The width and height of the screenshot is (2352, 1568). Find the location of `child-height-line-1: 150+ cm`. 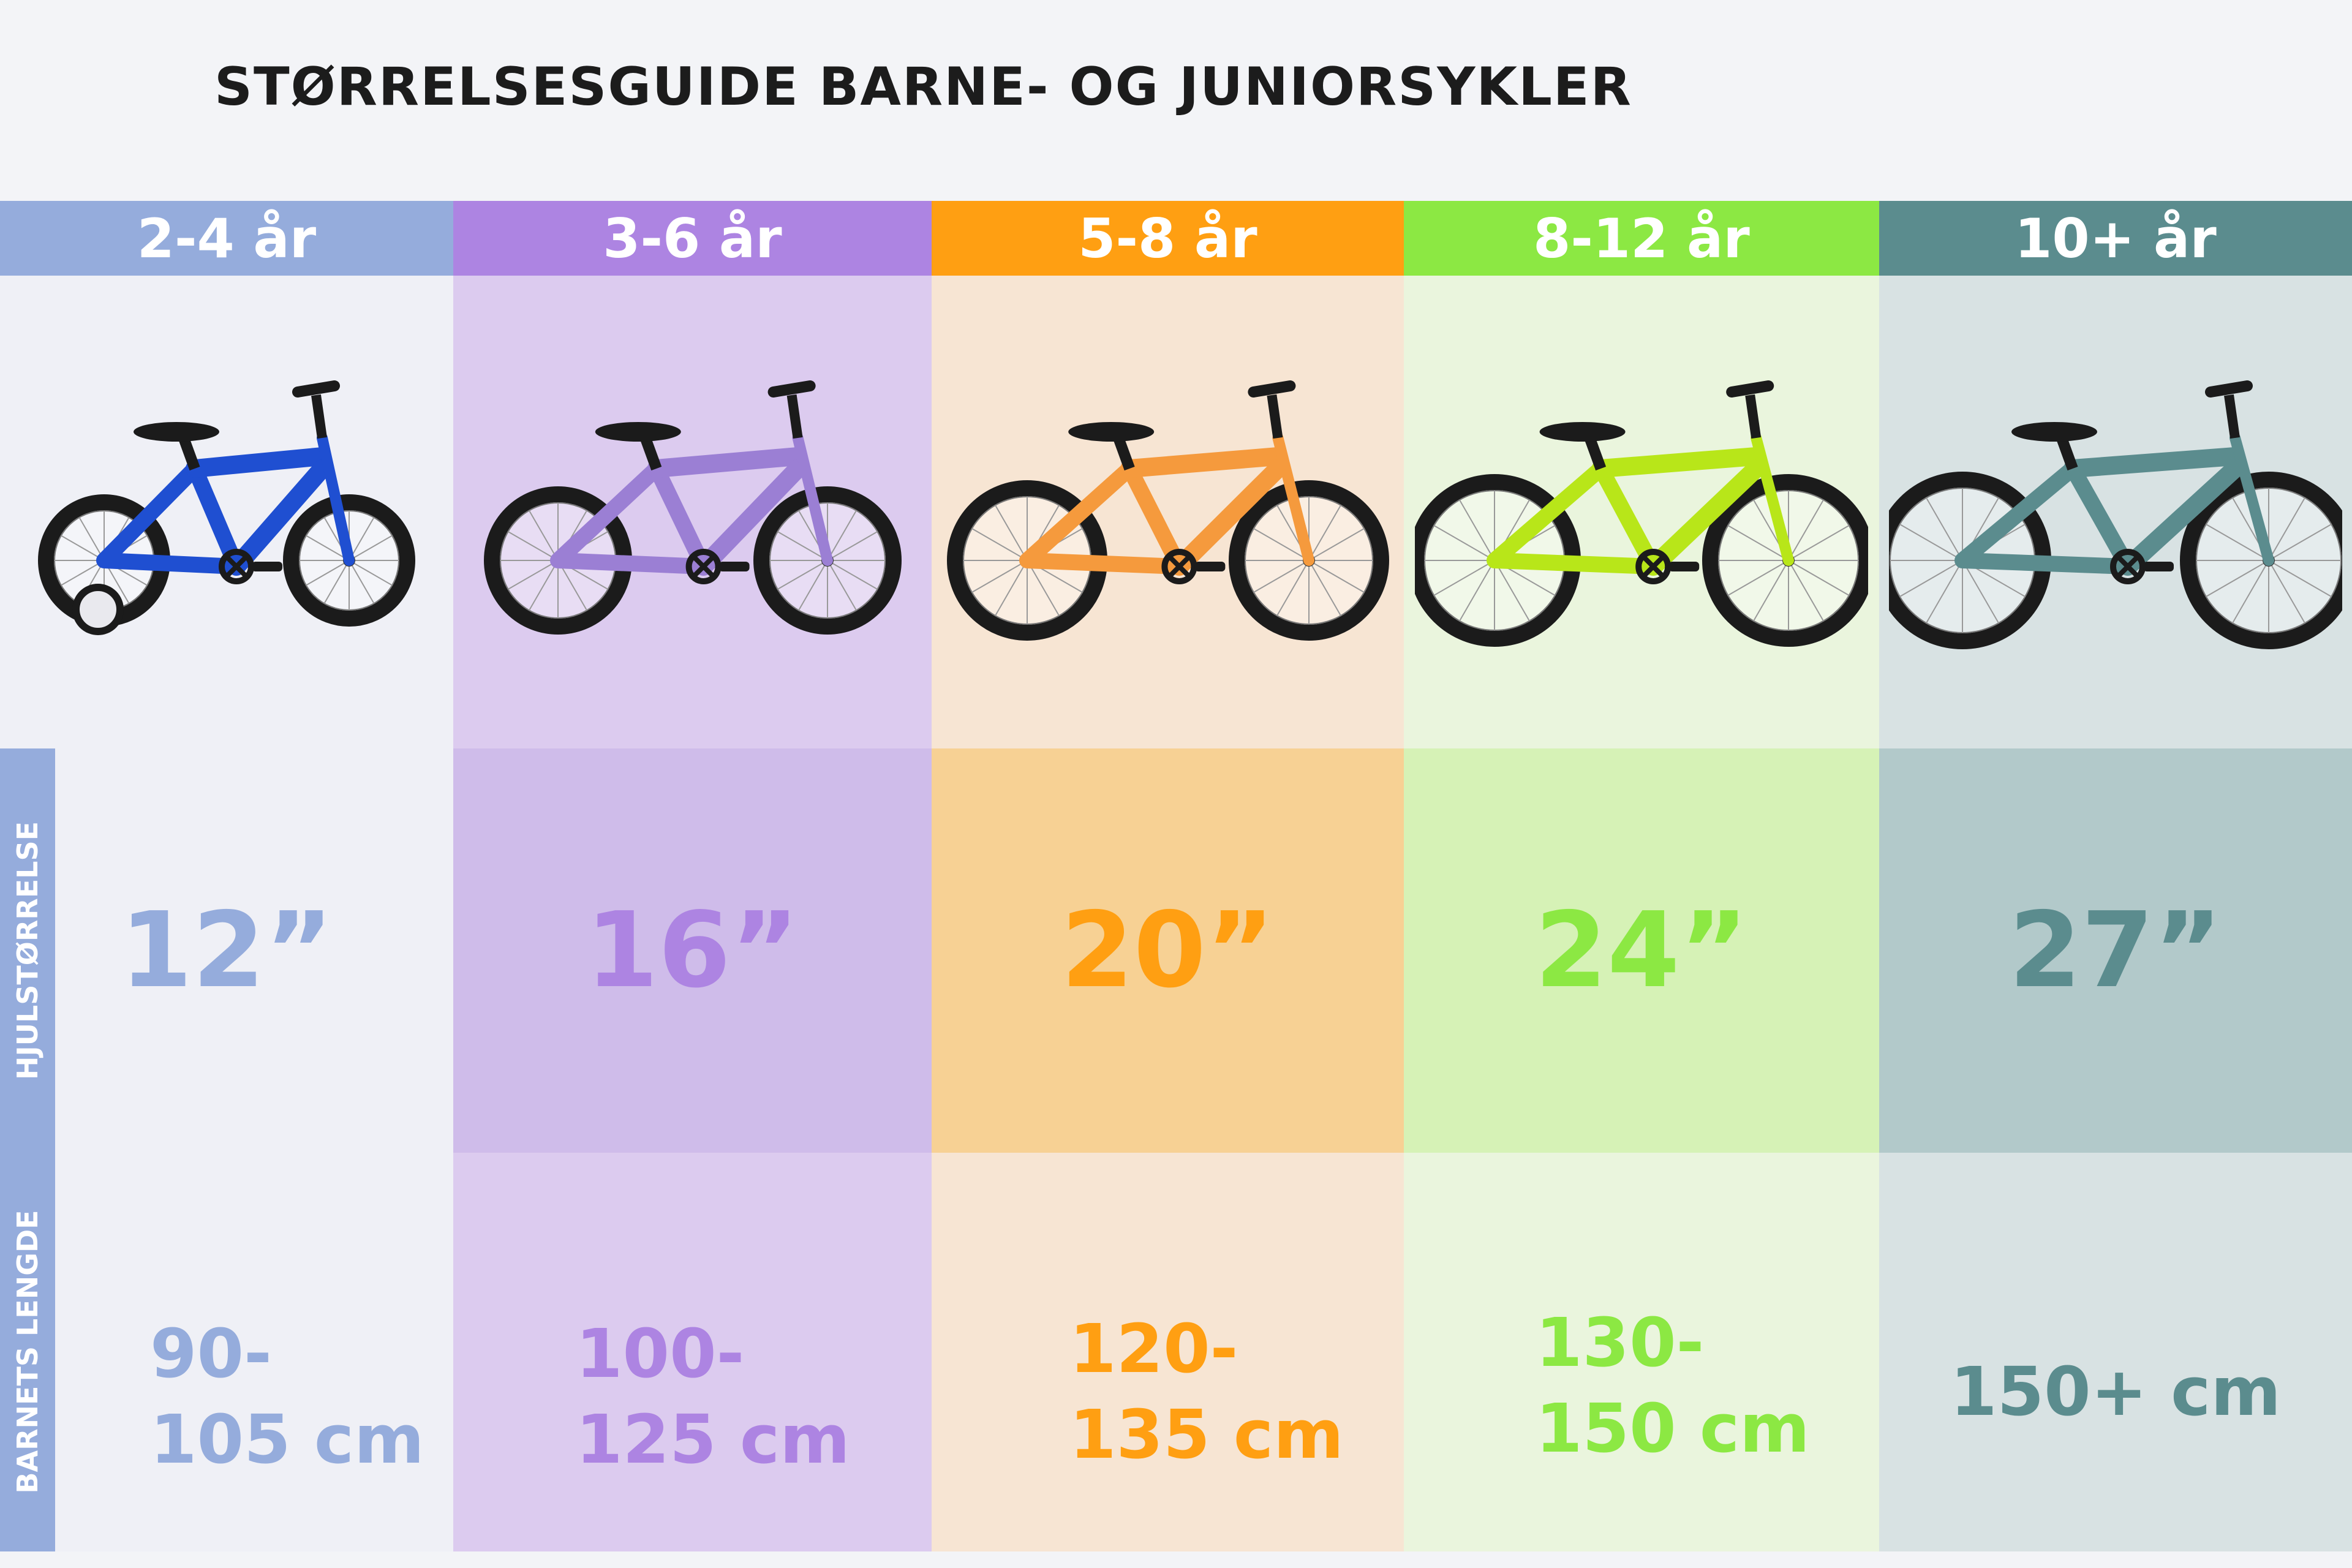

child-height-line-1: 150+ cm is located at coordinates (2115, 1392).